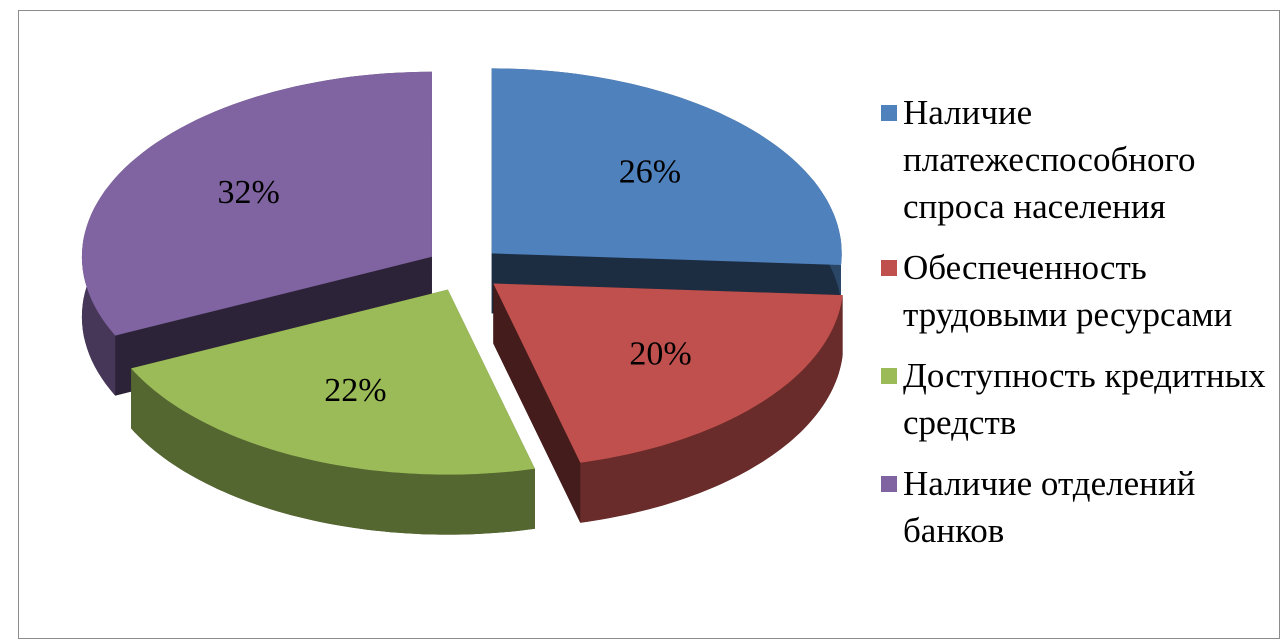 The width and height of the screenshot is (1284, 643). What do you see at coordinates (1068, 291) in the screenshot?
I see `legend-label: Обеспеченность трудовыми ресурсами` at bounding box center [1068, 291].